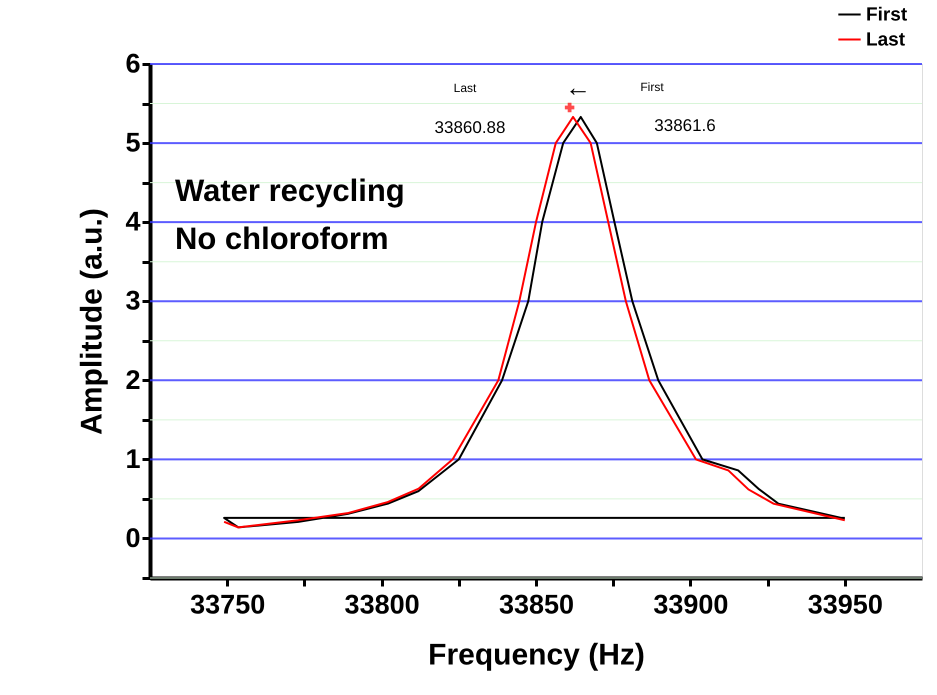  I want to click on annotation: Last, so click(466, 88).